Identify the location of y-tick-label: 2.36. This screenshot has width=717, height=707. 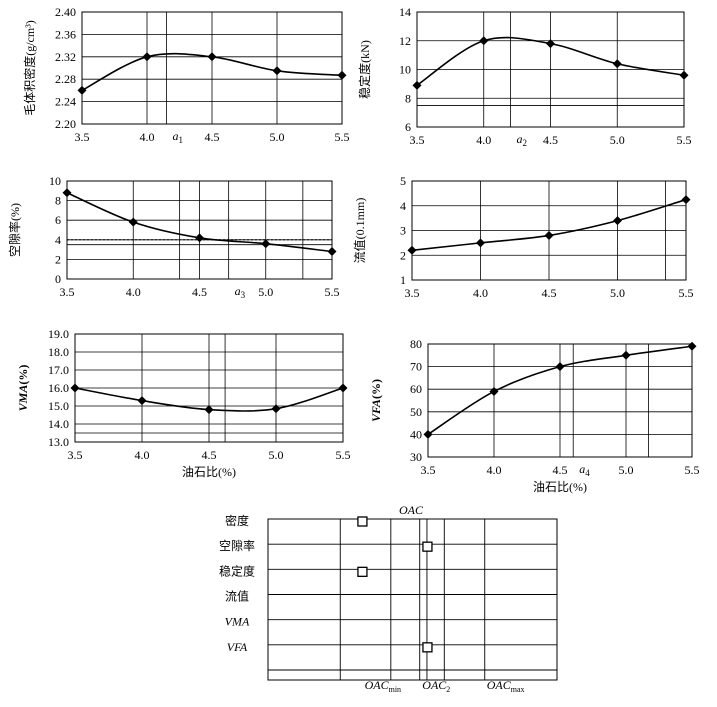
(65, 34).